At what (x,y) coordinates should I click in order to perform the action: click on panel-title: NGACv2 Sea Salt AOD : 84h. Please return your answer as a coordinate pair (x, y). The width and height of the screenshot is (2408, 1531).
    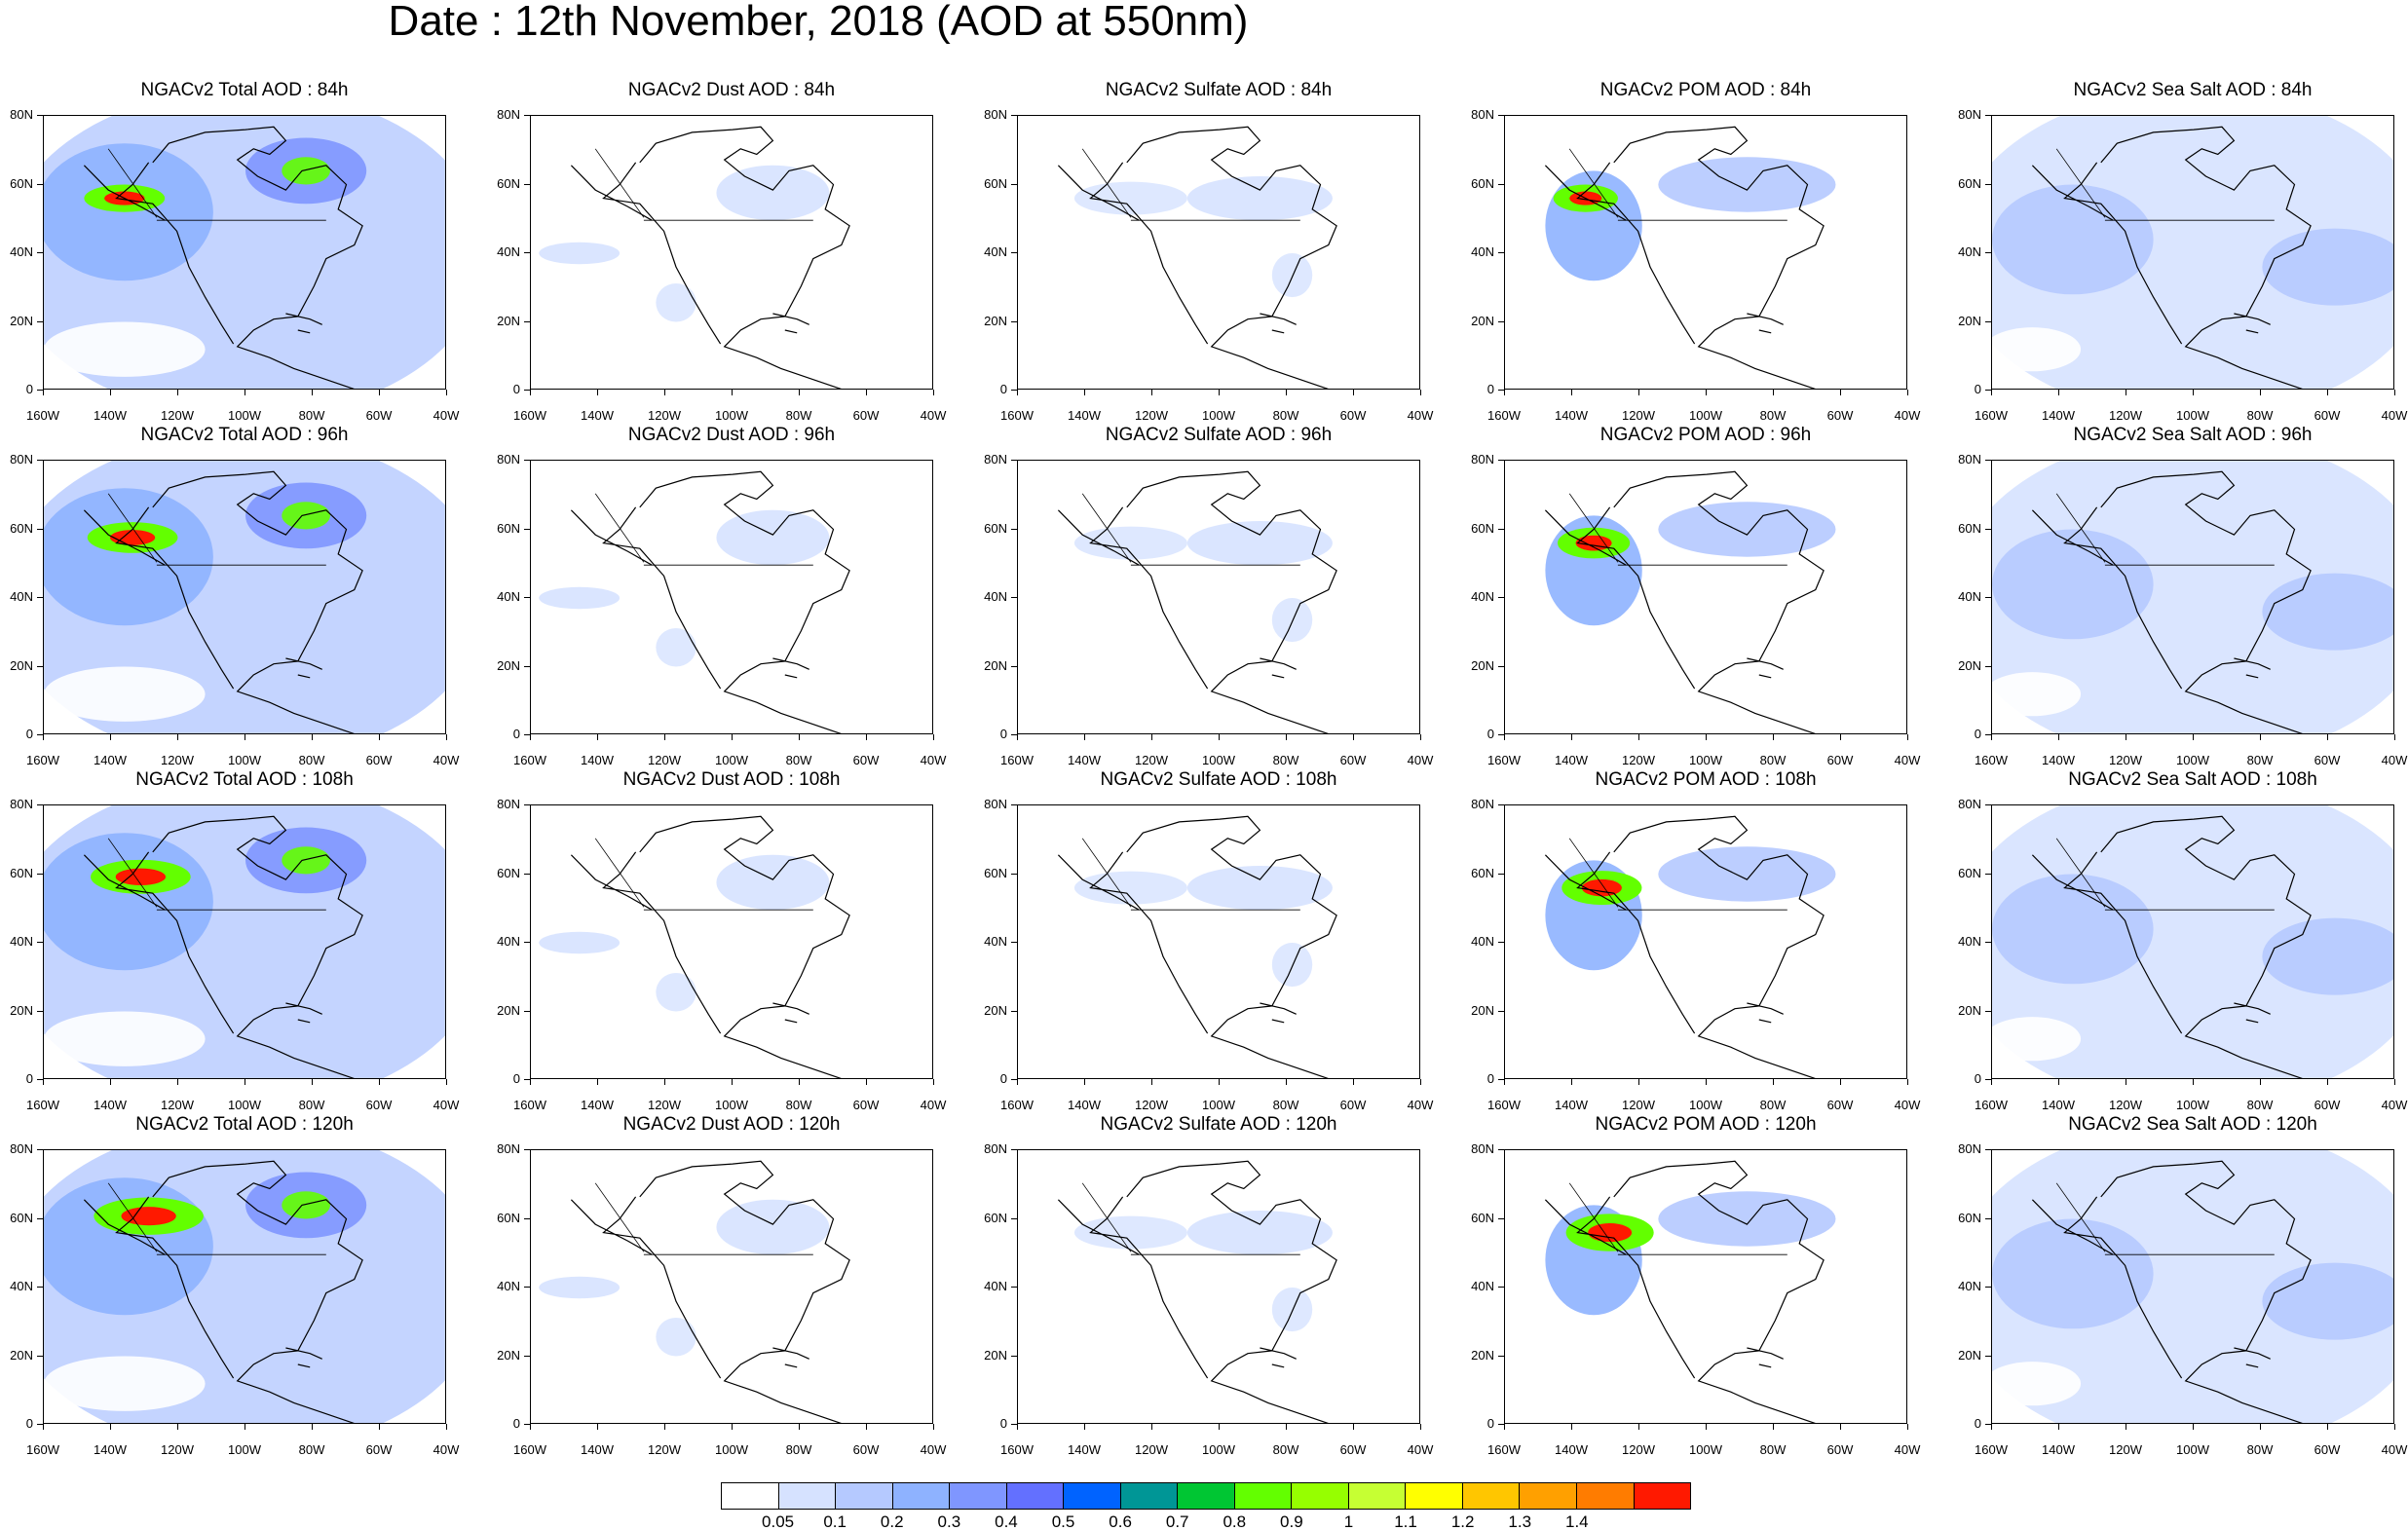
    Looking at the image, I should click on (2193, 90).